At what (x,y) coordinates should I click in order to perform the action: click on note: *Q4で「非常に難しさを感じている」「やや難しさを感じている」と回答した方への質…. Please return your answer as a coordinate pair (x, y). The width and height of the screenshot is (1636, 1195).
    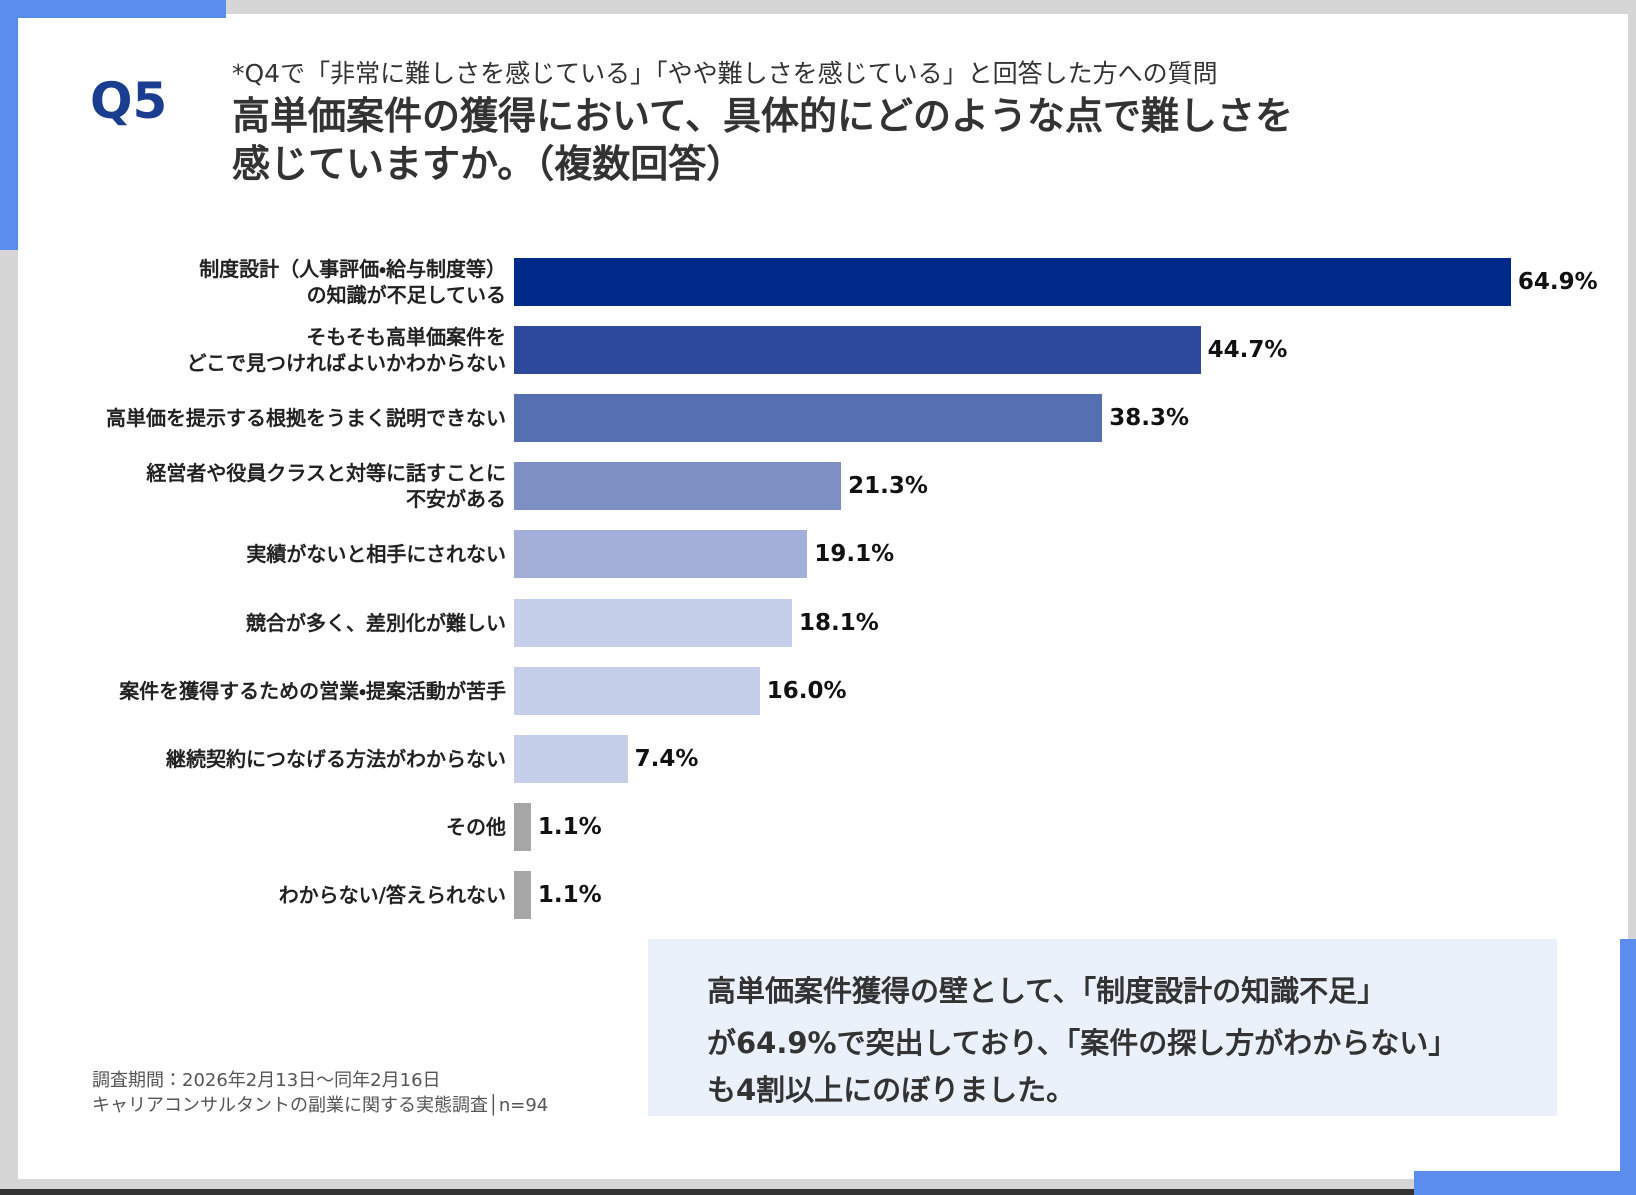
    Looking at the image, I should click on (725, 73).